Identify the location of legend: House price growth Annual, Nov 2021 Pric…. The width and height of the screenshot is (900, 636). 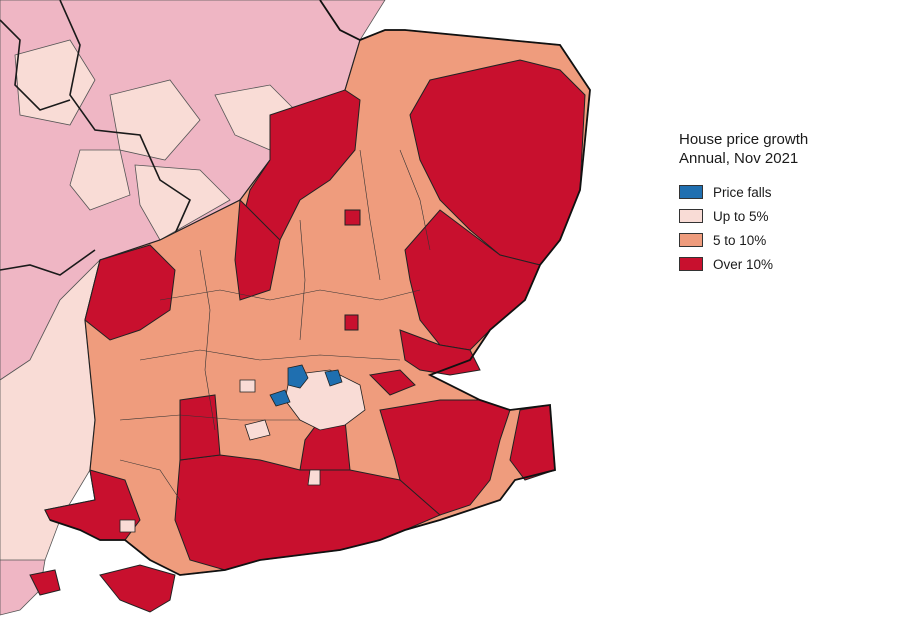
(743, 203).